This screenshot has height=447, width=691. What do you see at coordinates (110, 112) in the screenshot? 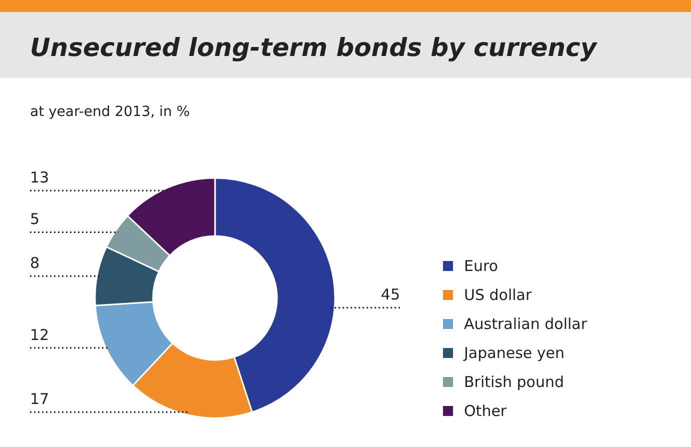
I see `chart-subtitle: at year-end 2013, in %` at bounding box center [110, 112].